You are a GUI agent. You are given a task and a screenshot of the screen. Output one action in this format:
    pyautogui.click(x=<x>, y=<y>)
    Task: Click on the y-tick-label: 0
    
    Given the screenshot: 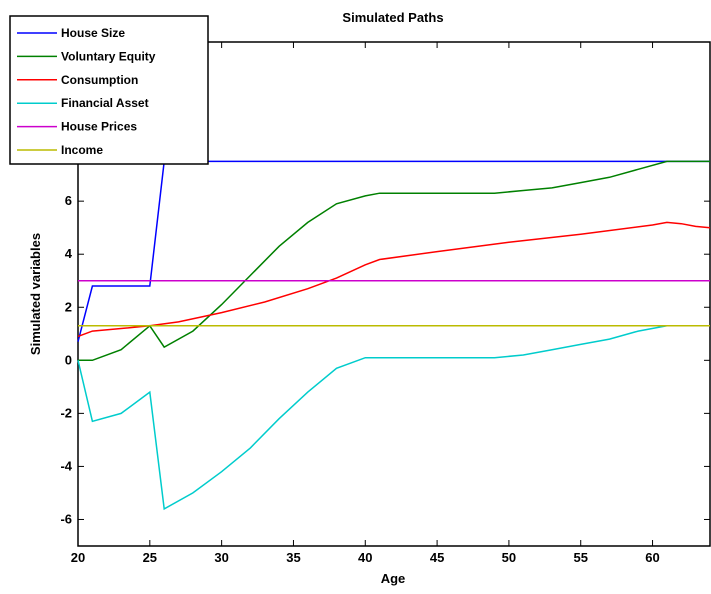 What is the action you would take?
    pyautogui.click(x=68, y=359)
    